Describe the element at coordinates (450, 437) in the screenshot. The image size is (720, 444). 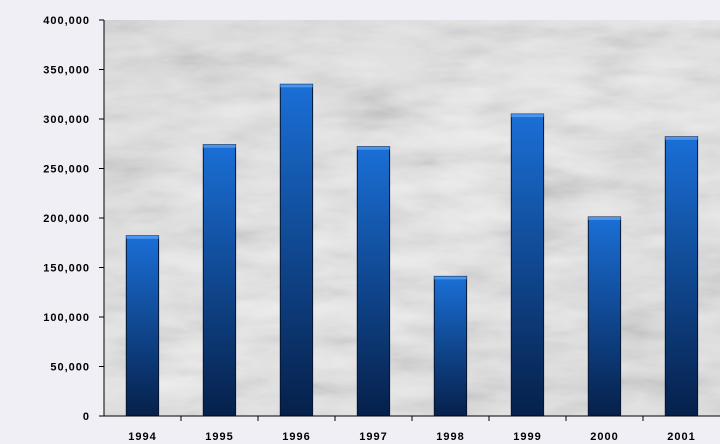
I see `x-tick-label-1998: 1998` at that location.